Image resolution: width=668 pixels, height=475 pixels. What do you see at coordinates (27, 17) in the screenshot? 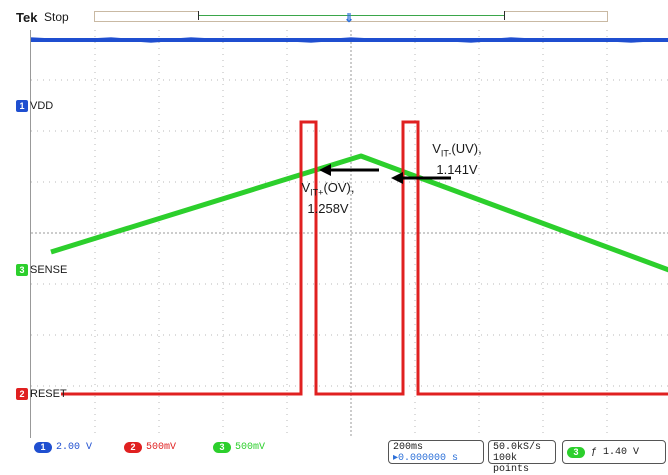
I see `brand-logo: Tek` at bounding box center [27, 17].